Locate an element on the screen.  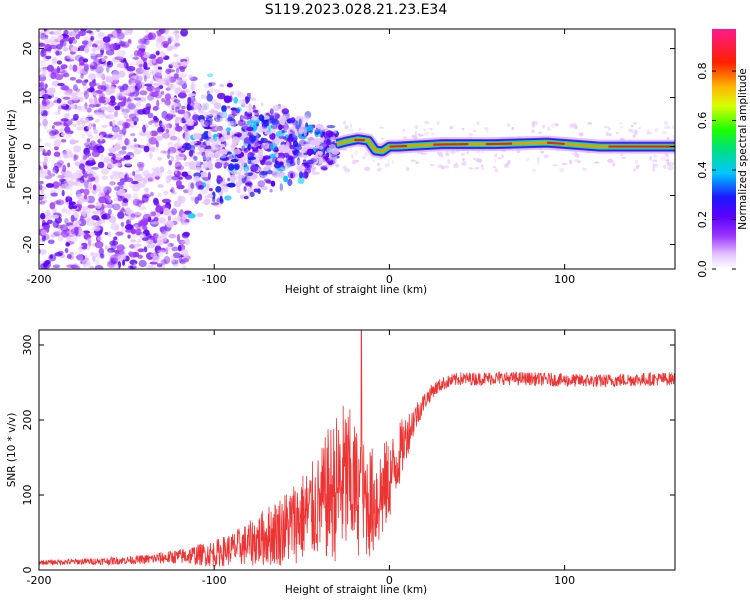
snr-y-tick-label: 100 is located at coordinates (27, 495).